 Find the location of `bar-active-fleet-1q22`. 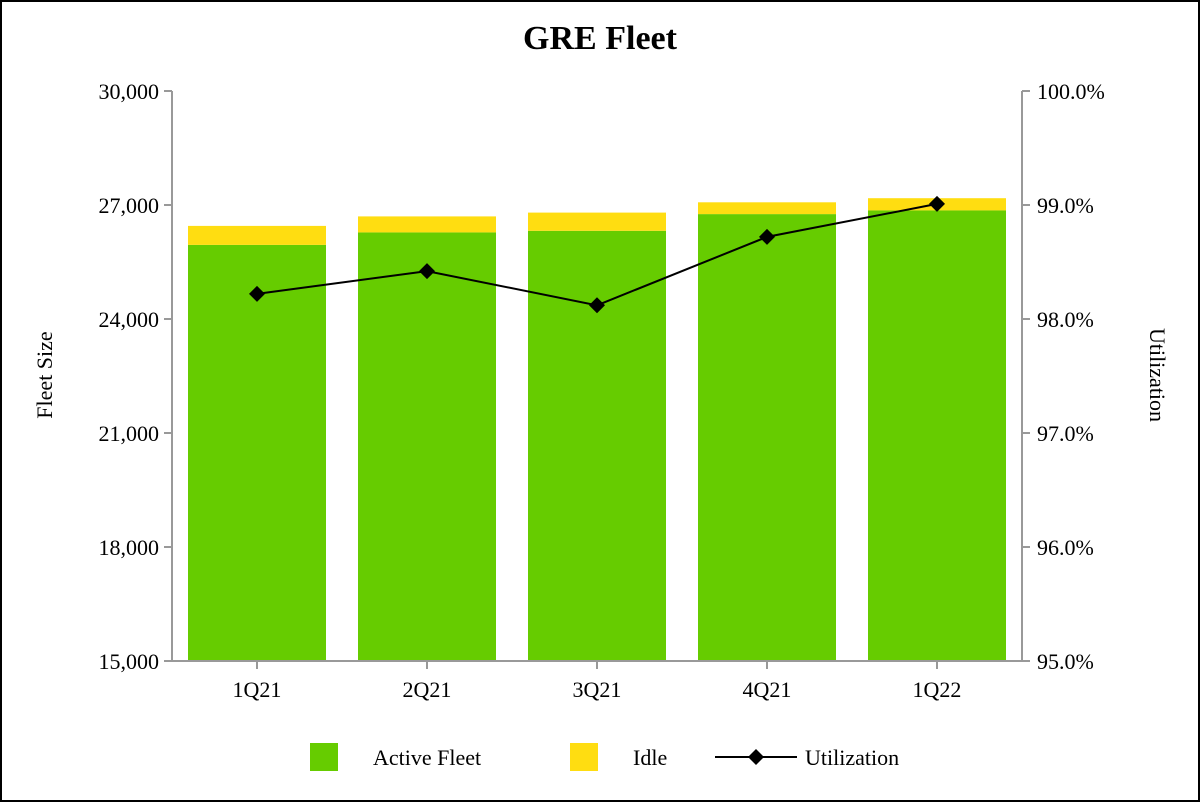

bar-active-fleet-1q22 is located at coordinates (937, 436).